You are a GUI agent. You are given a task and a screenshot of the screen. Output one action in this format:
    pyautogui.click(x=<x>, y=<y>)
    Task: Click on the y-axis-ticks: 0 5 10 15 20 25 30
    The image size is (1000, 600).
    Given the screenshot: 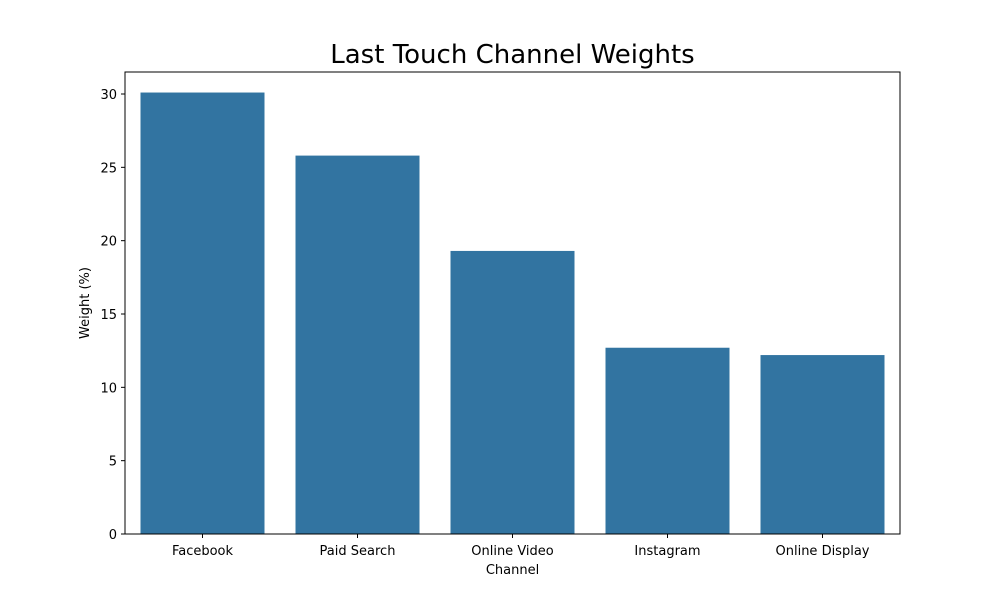 What is the action you would take?
    pyautogui.click(x=112, y=315)
    